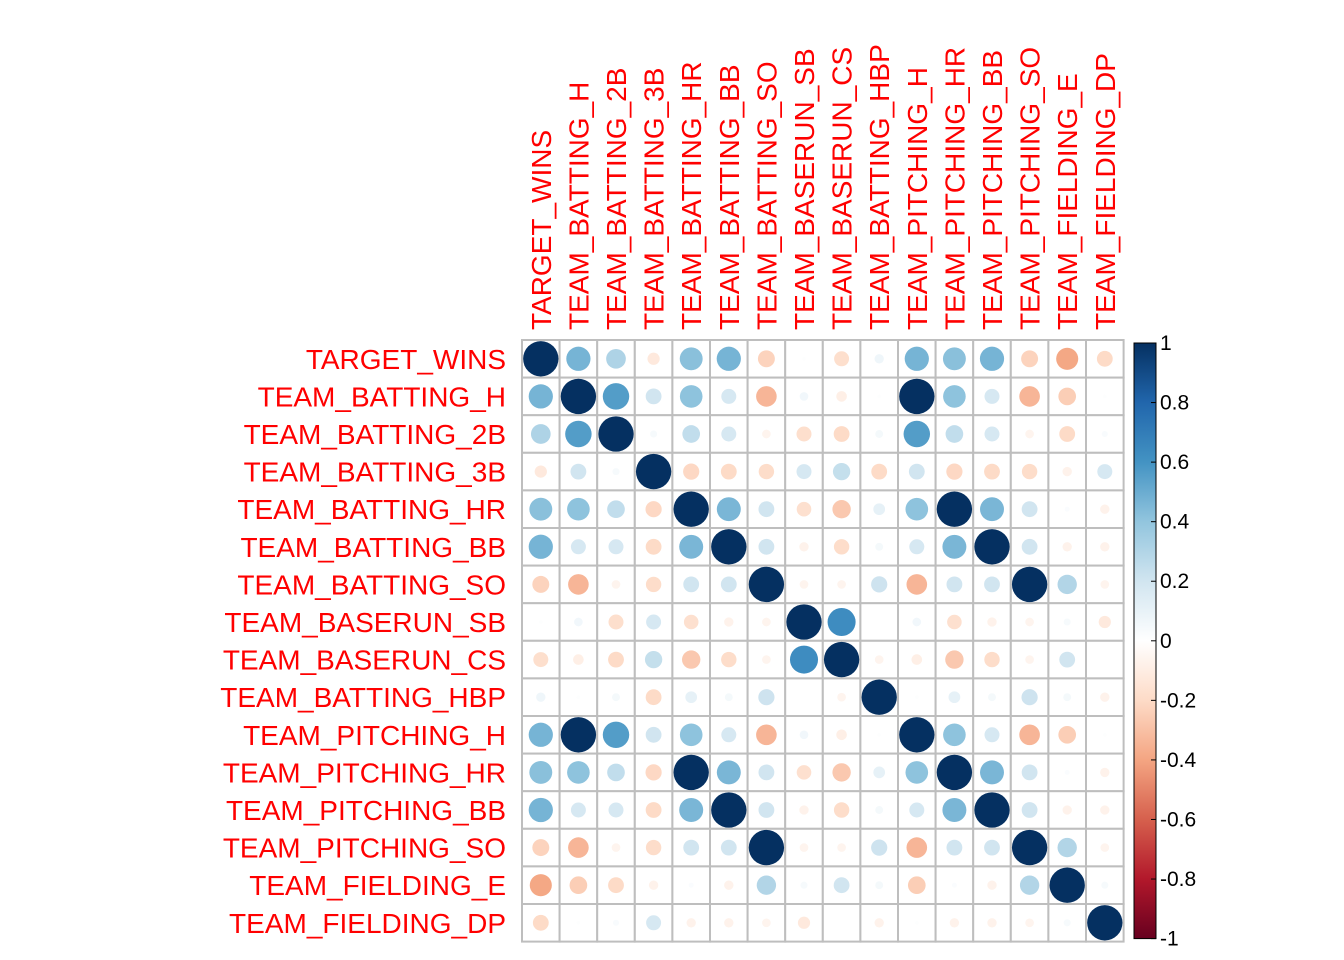  I want to click on column-label: TEAM_BATTING_HBP, so click(879, 187).